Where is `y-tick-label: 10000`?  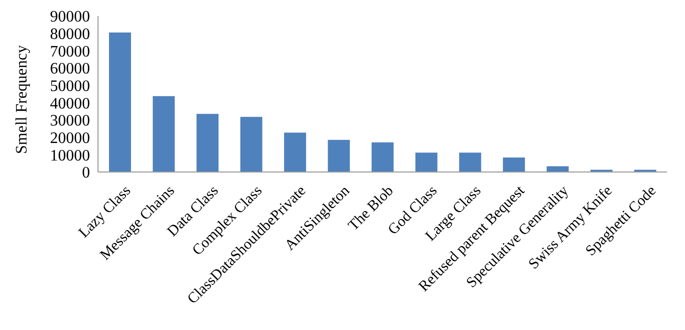 y-tick-label: 10000 is located at coordinates (70, 155).